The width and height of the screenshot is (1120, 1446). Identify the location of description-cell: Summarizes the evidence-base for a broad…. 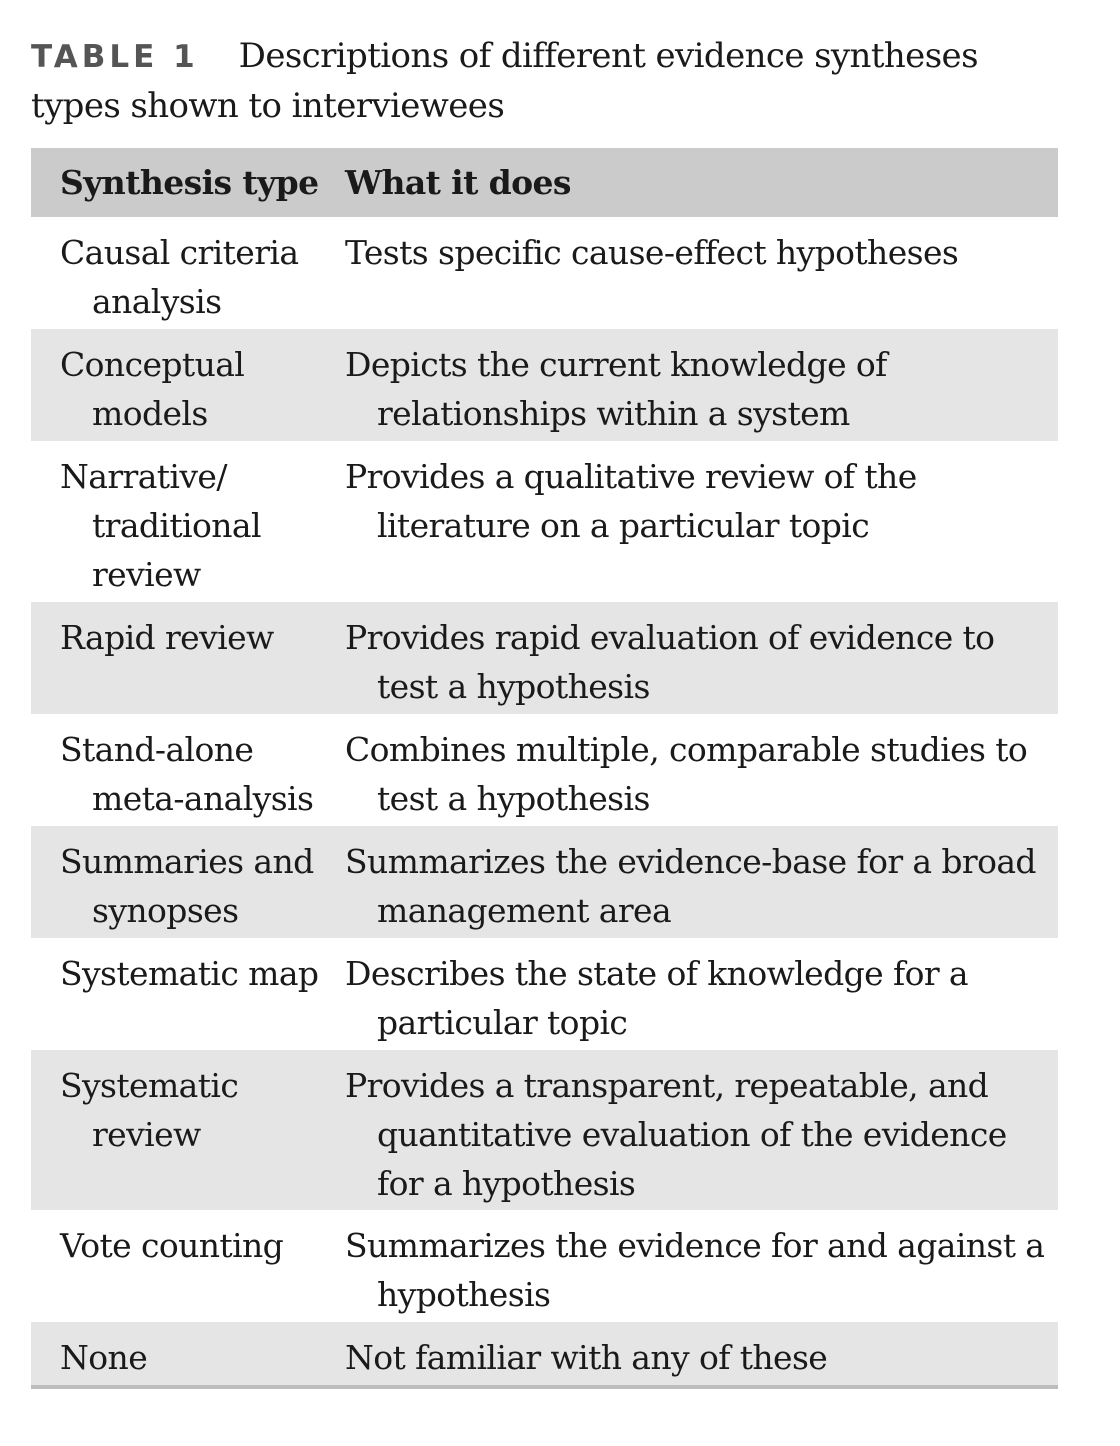
(691, 886).